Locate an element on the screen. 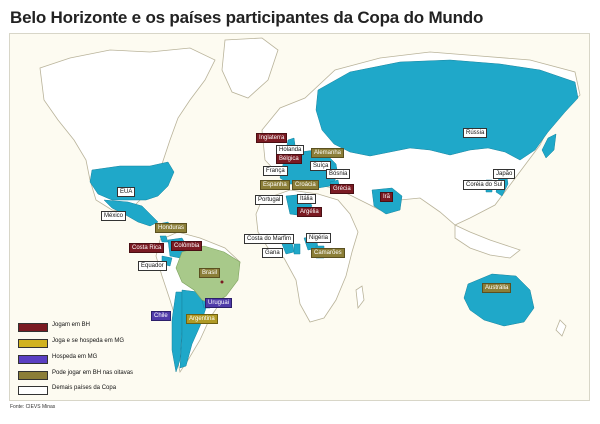 Image resolution: width=600 pixels, height=424 pixels. greenland-land is located at coordinates (250, 68).